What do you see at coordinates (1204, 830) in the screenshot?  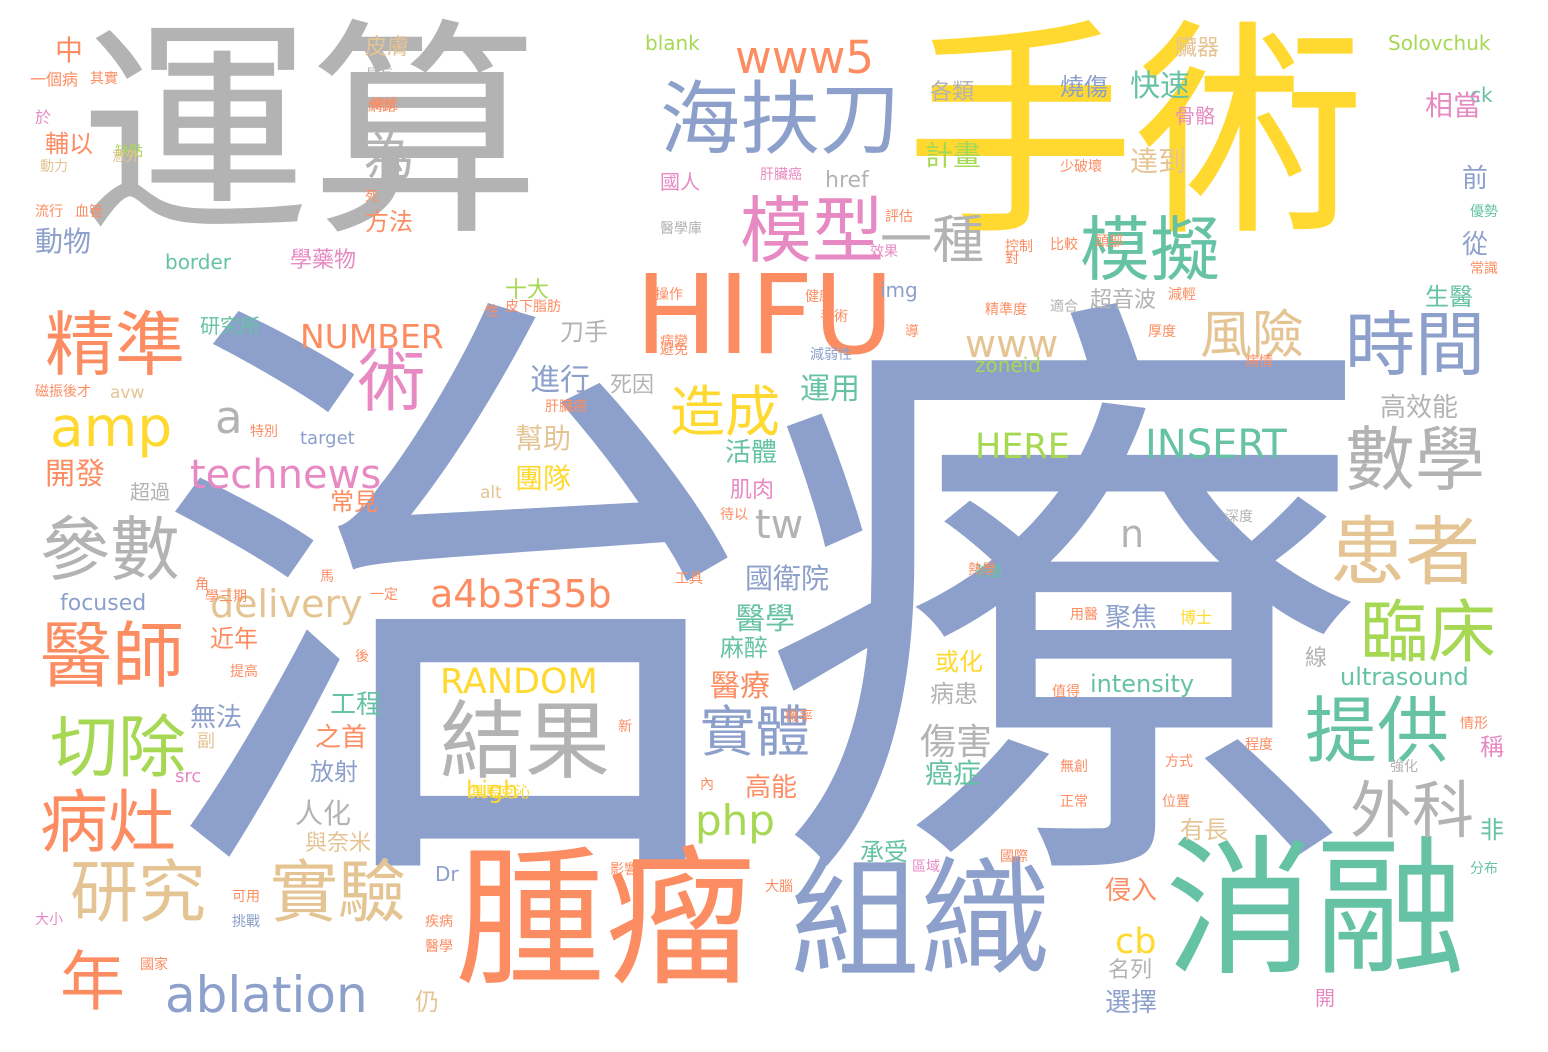 I see `word-109: 有長` at bounding box center [1204, 830].